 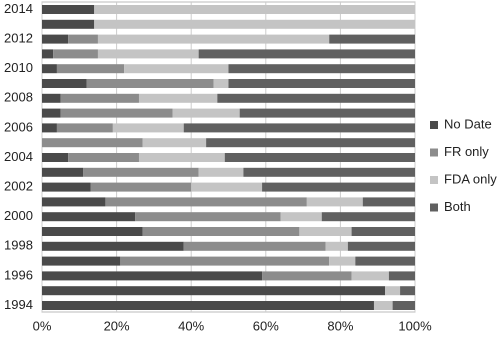 What do you see at coordinates (470, 178) in the screenshot?
I see `legend-label: FDA only` at bounding box center [470, 178].